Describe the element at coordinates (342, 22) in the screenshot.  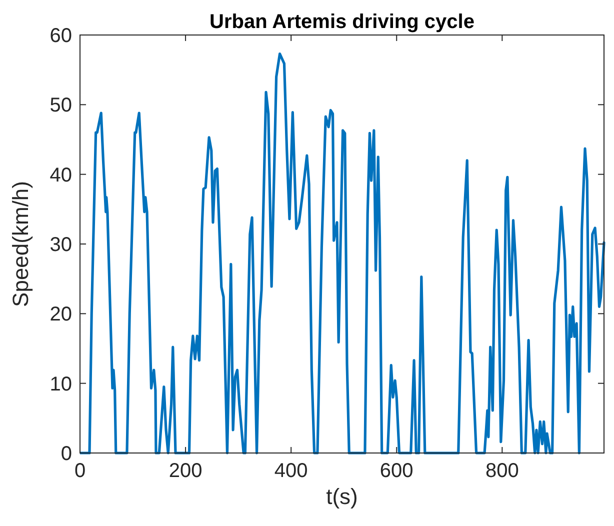
I see `chart-title: Urban Artemis driving cycle` at that location.